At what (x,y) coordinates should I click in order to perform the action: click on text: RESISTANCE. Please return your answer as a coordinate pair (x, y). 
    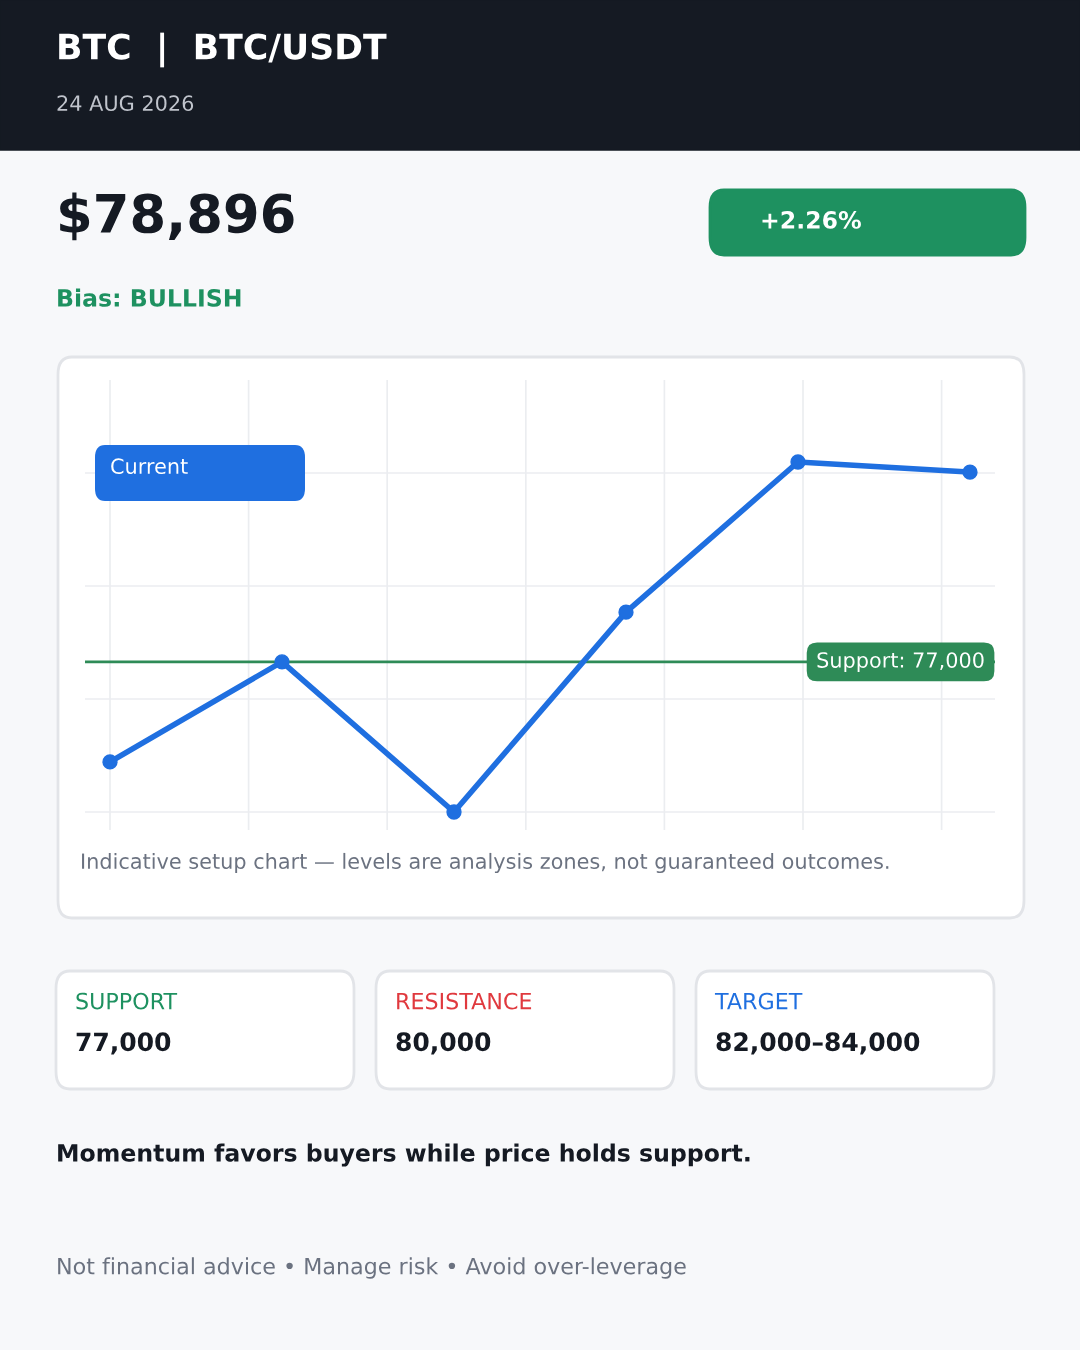
    Looking at the image, I should click on (464, 1001).